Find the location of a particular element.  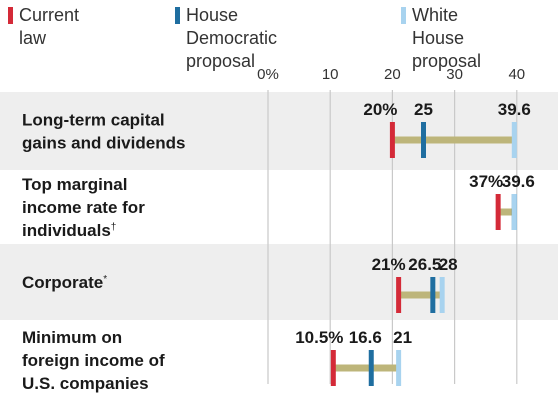

data-label: 37% is located at coordinates (486, 181).